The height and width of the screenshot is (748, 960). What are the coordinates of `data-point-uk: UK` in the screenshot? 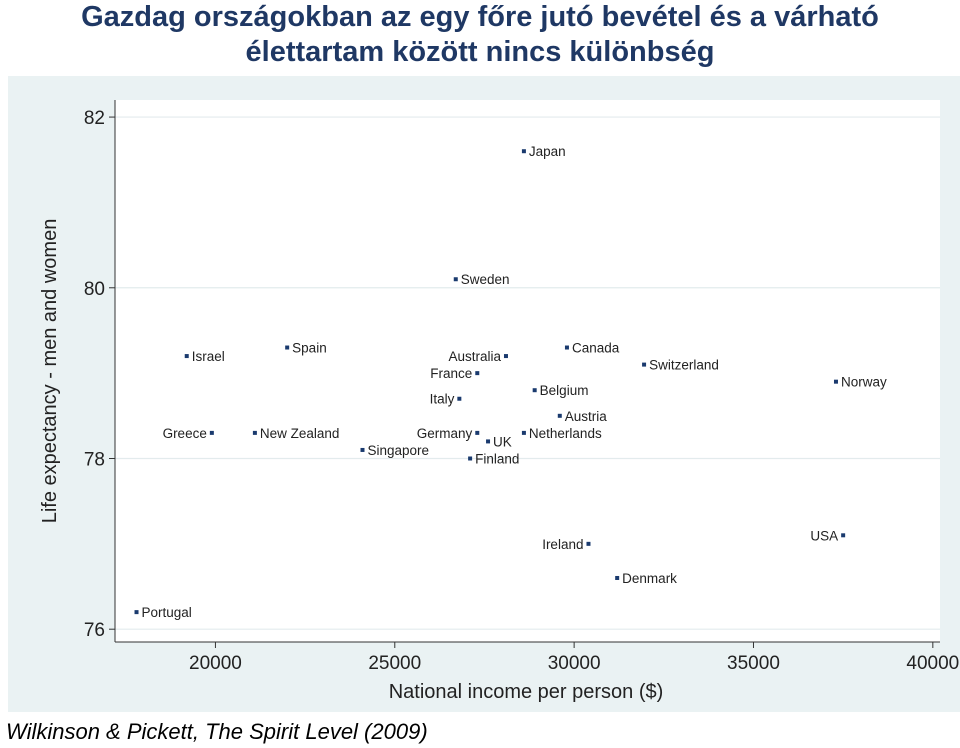 It's located at (499, 441).